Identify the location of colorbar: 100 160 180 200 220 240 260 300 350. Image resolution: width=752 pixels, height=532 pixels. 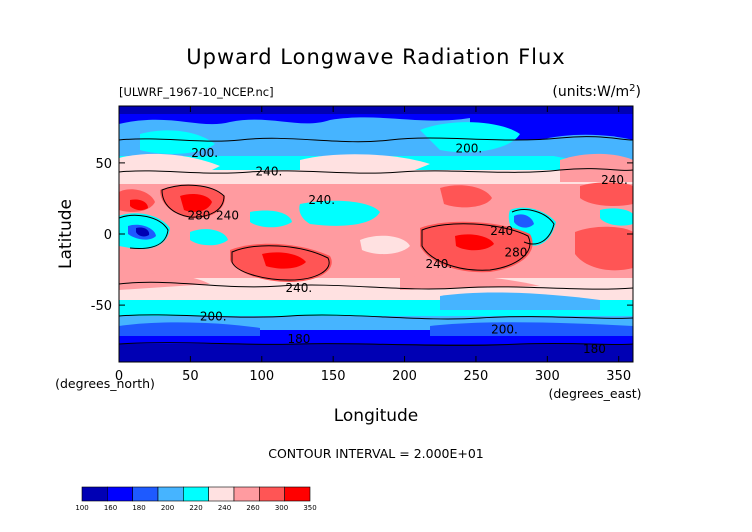
(196, 499).